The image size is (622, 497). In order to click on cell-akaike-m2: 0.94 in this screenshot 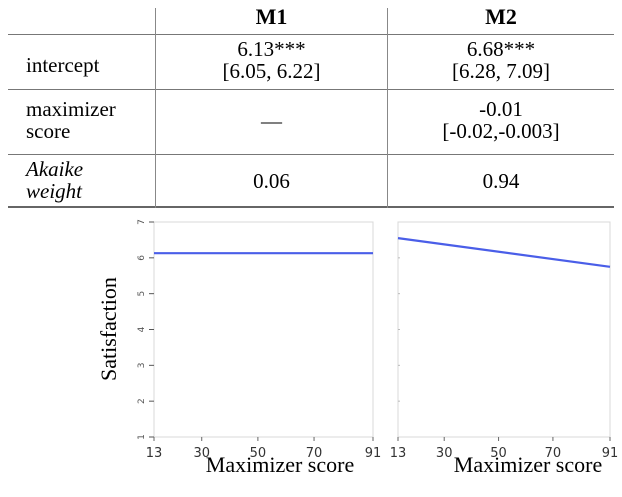, I will do `click(501, 181)`.